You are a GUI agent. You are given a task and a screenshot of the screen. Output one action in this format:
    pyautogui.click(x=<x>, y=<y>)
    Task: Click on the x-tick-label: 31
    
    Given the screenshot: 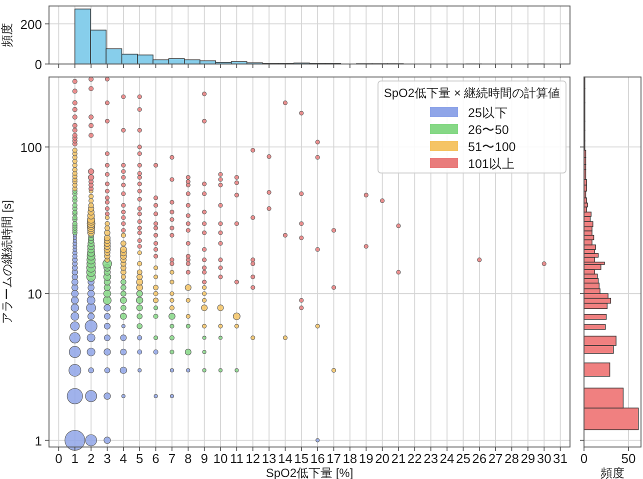 What is the action you would take?
    pyautogui.click(x=560, y=458)
    